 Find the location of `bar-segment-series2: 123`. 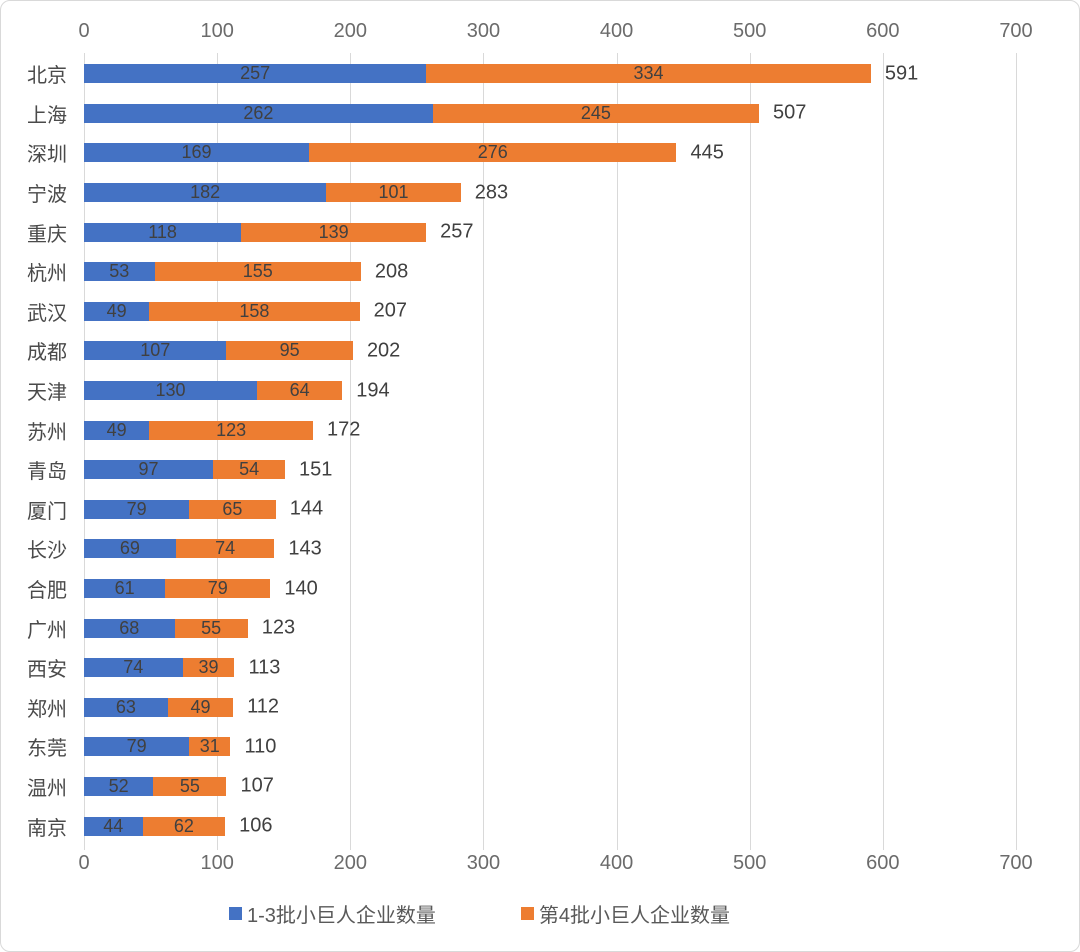

bar-segment-series2: 123 is located at coordinates (231, 430).